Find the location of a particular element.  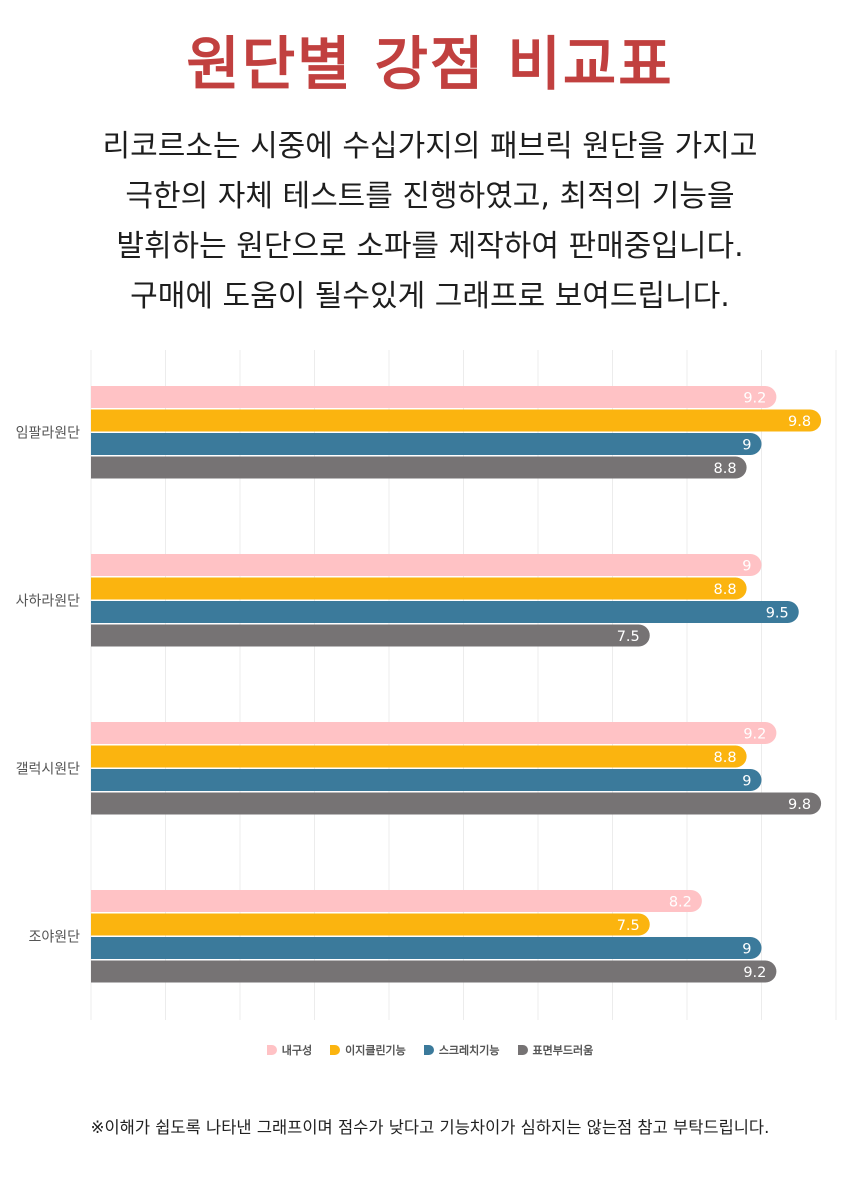

intro-line-2: 극한의 자체 테스트를 진행하였고, 최적의 기능을 is located at coordinates (430, 196).